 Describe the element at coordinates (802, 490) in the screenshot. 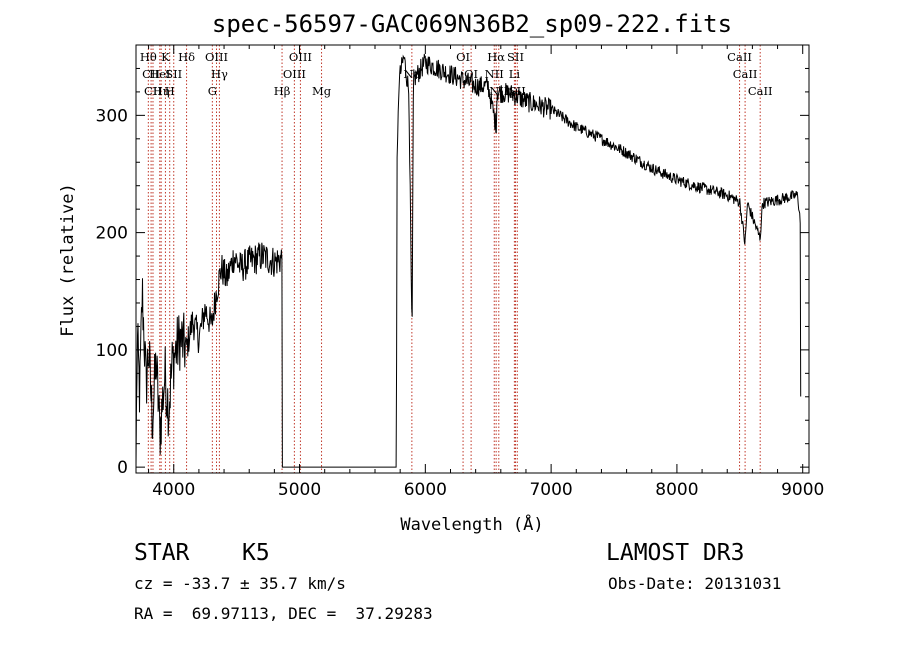

I see `x-tick-label: 9000` at that location.